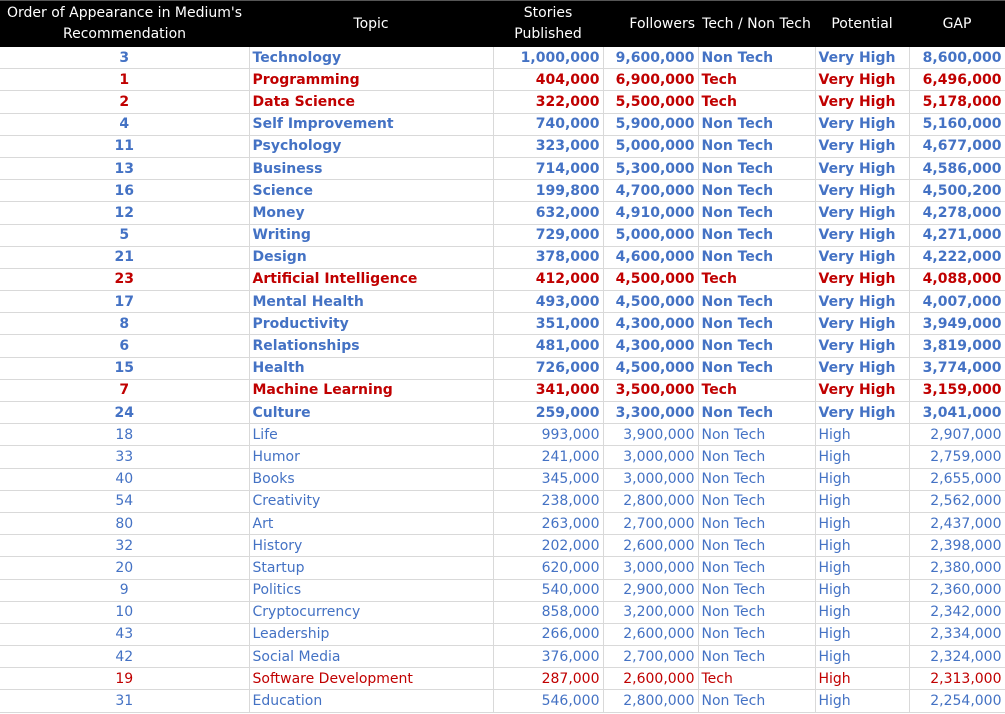 This screenshot has width=1005, height=714. I want to click on cell-order: 18, so click(125, 435).